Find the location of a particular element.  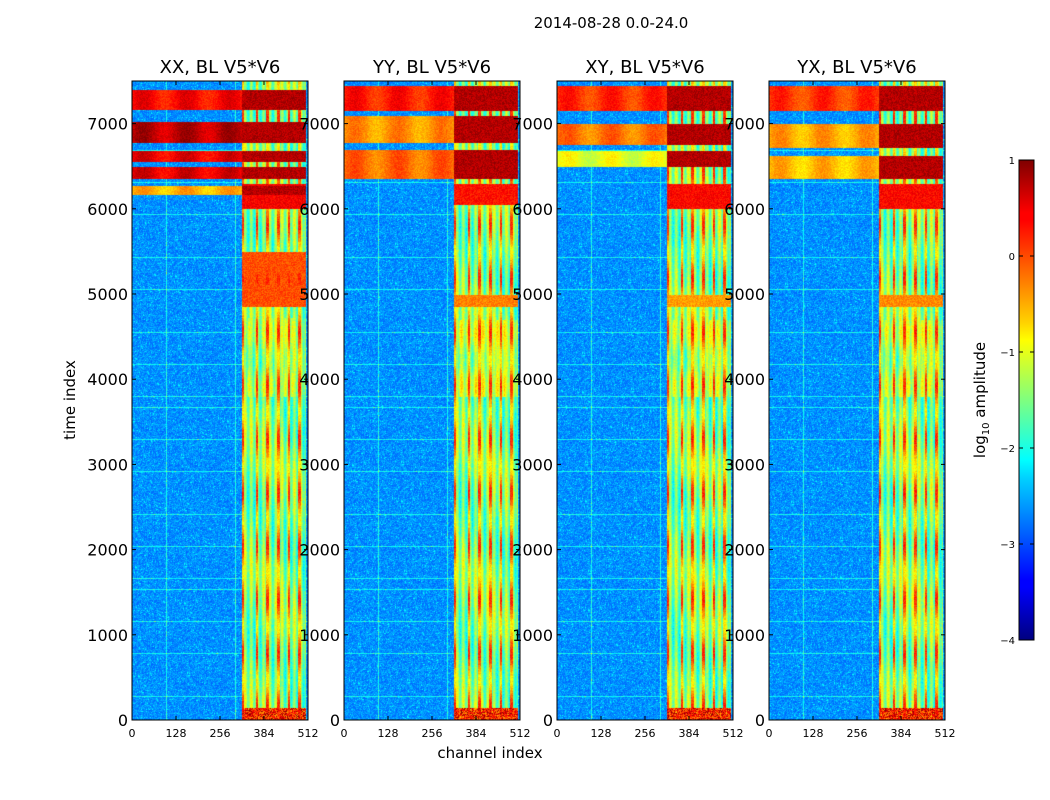

panel-2-heatmap is located at coordinates (432, 400).